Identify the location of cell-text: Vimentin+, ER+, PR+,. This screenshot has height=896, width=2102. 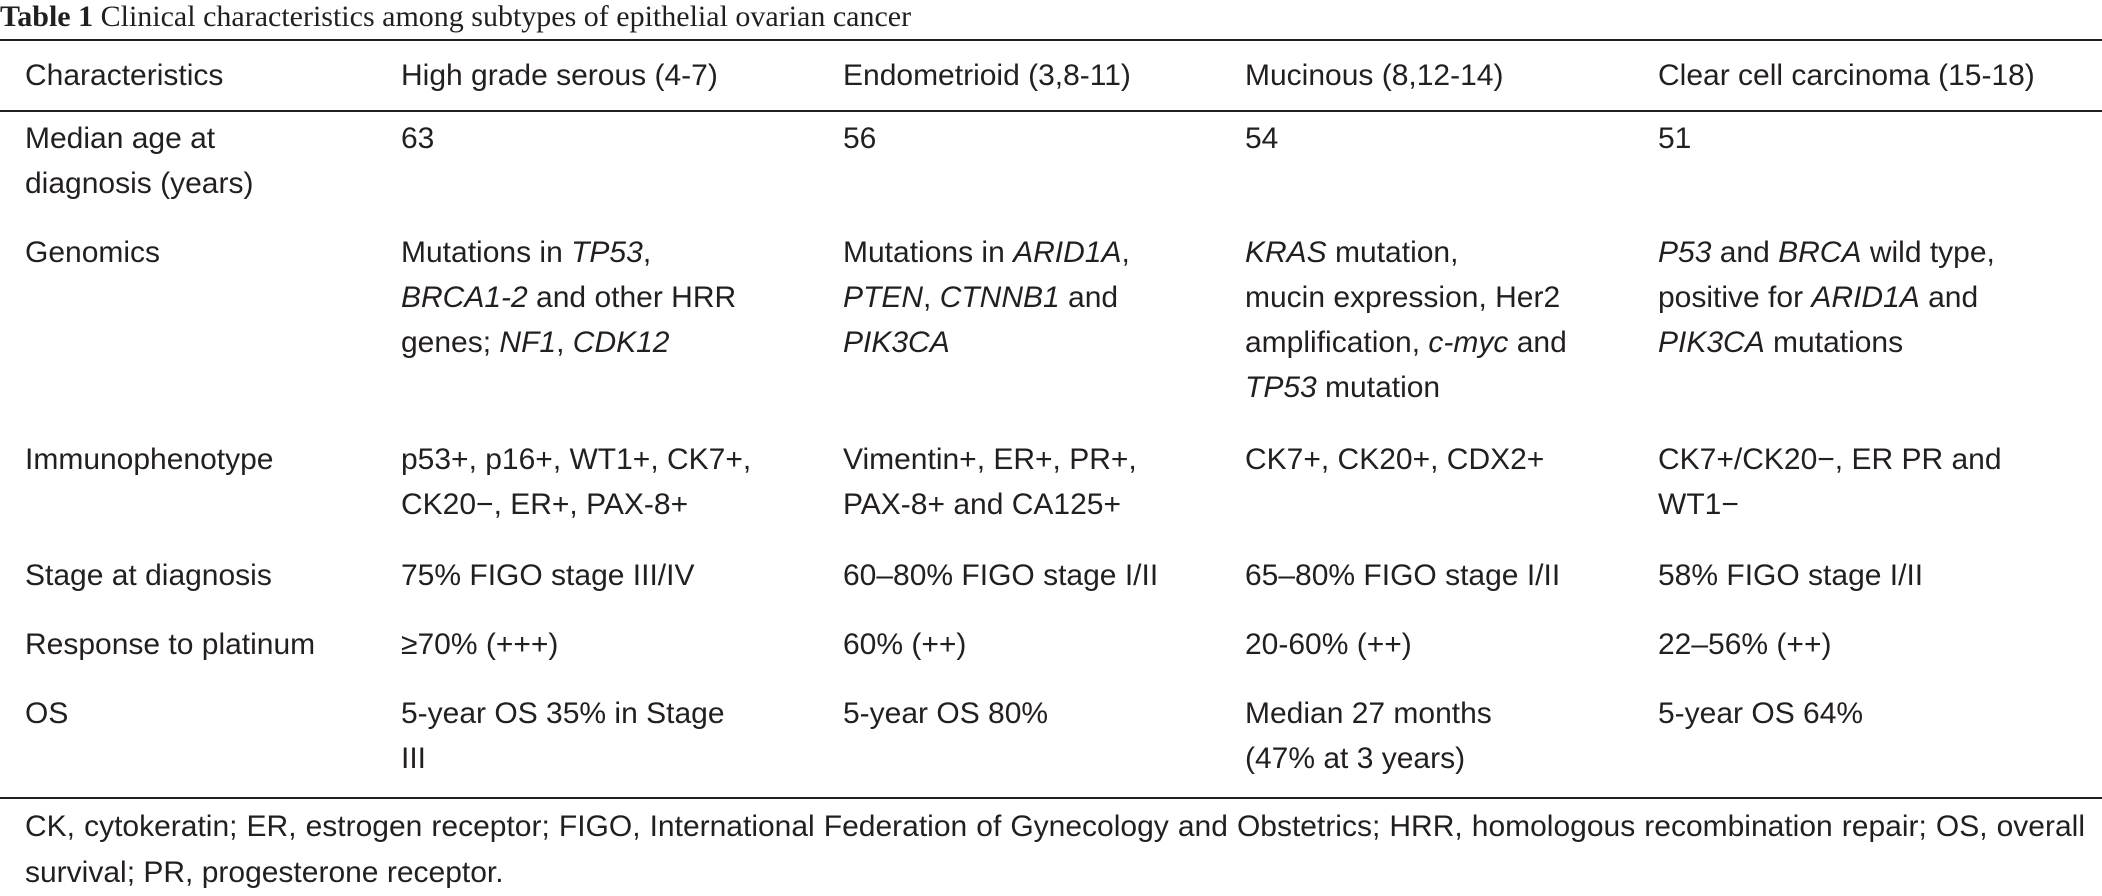
(990, 459).